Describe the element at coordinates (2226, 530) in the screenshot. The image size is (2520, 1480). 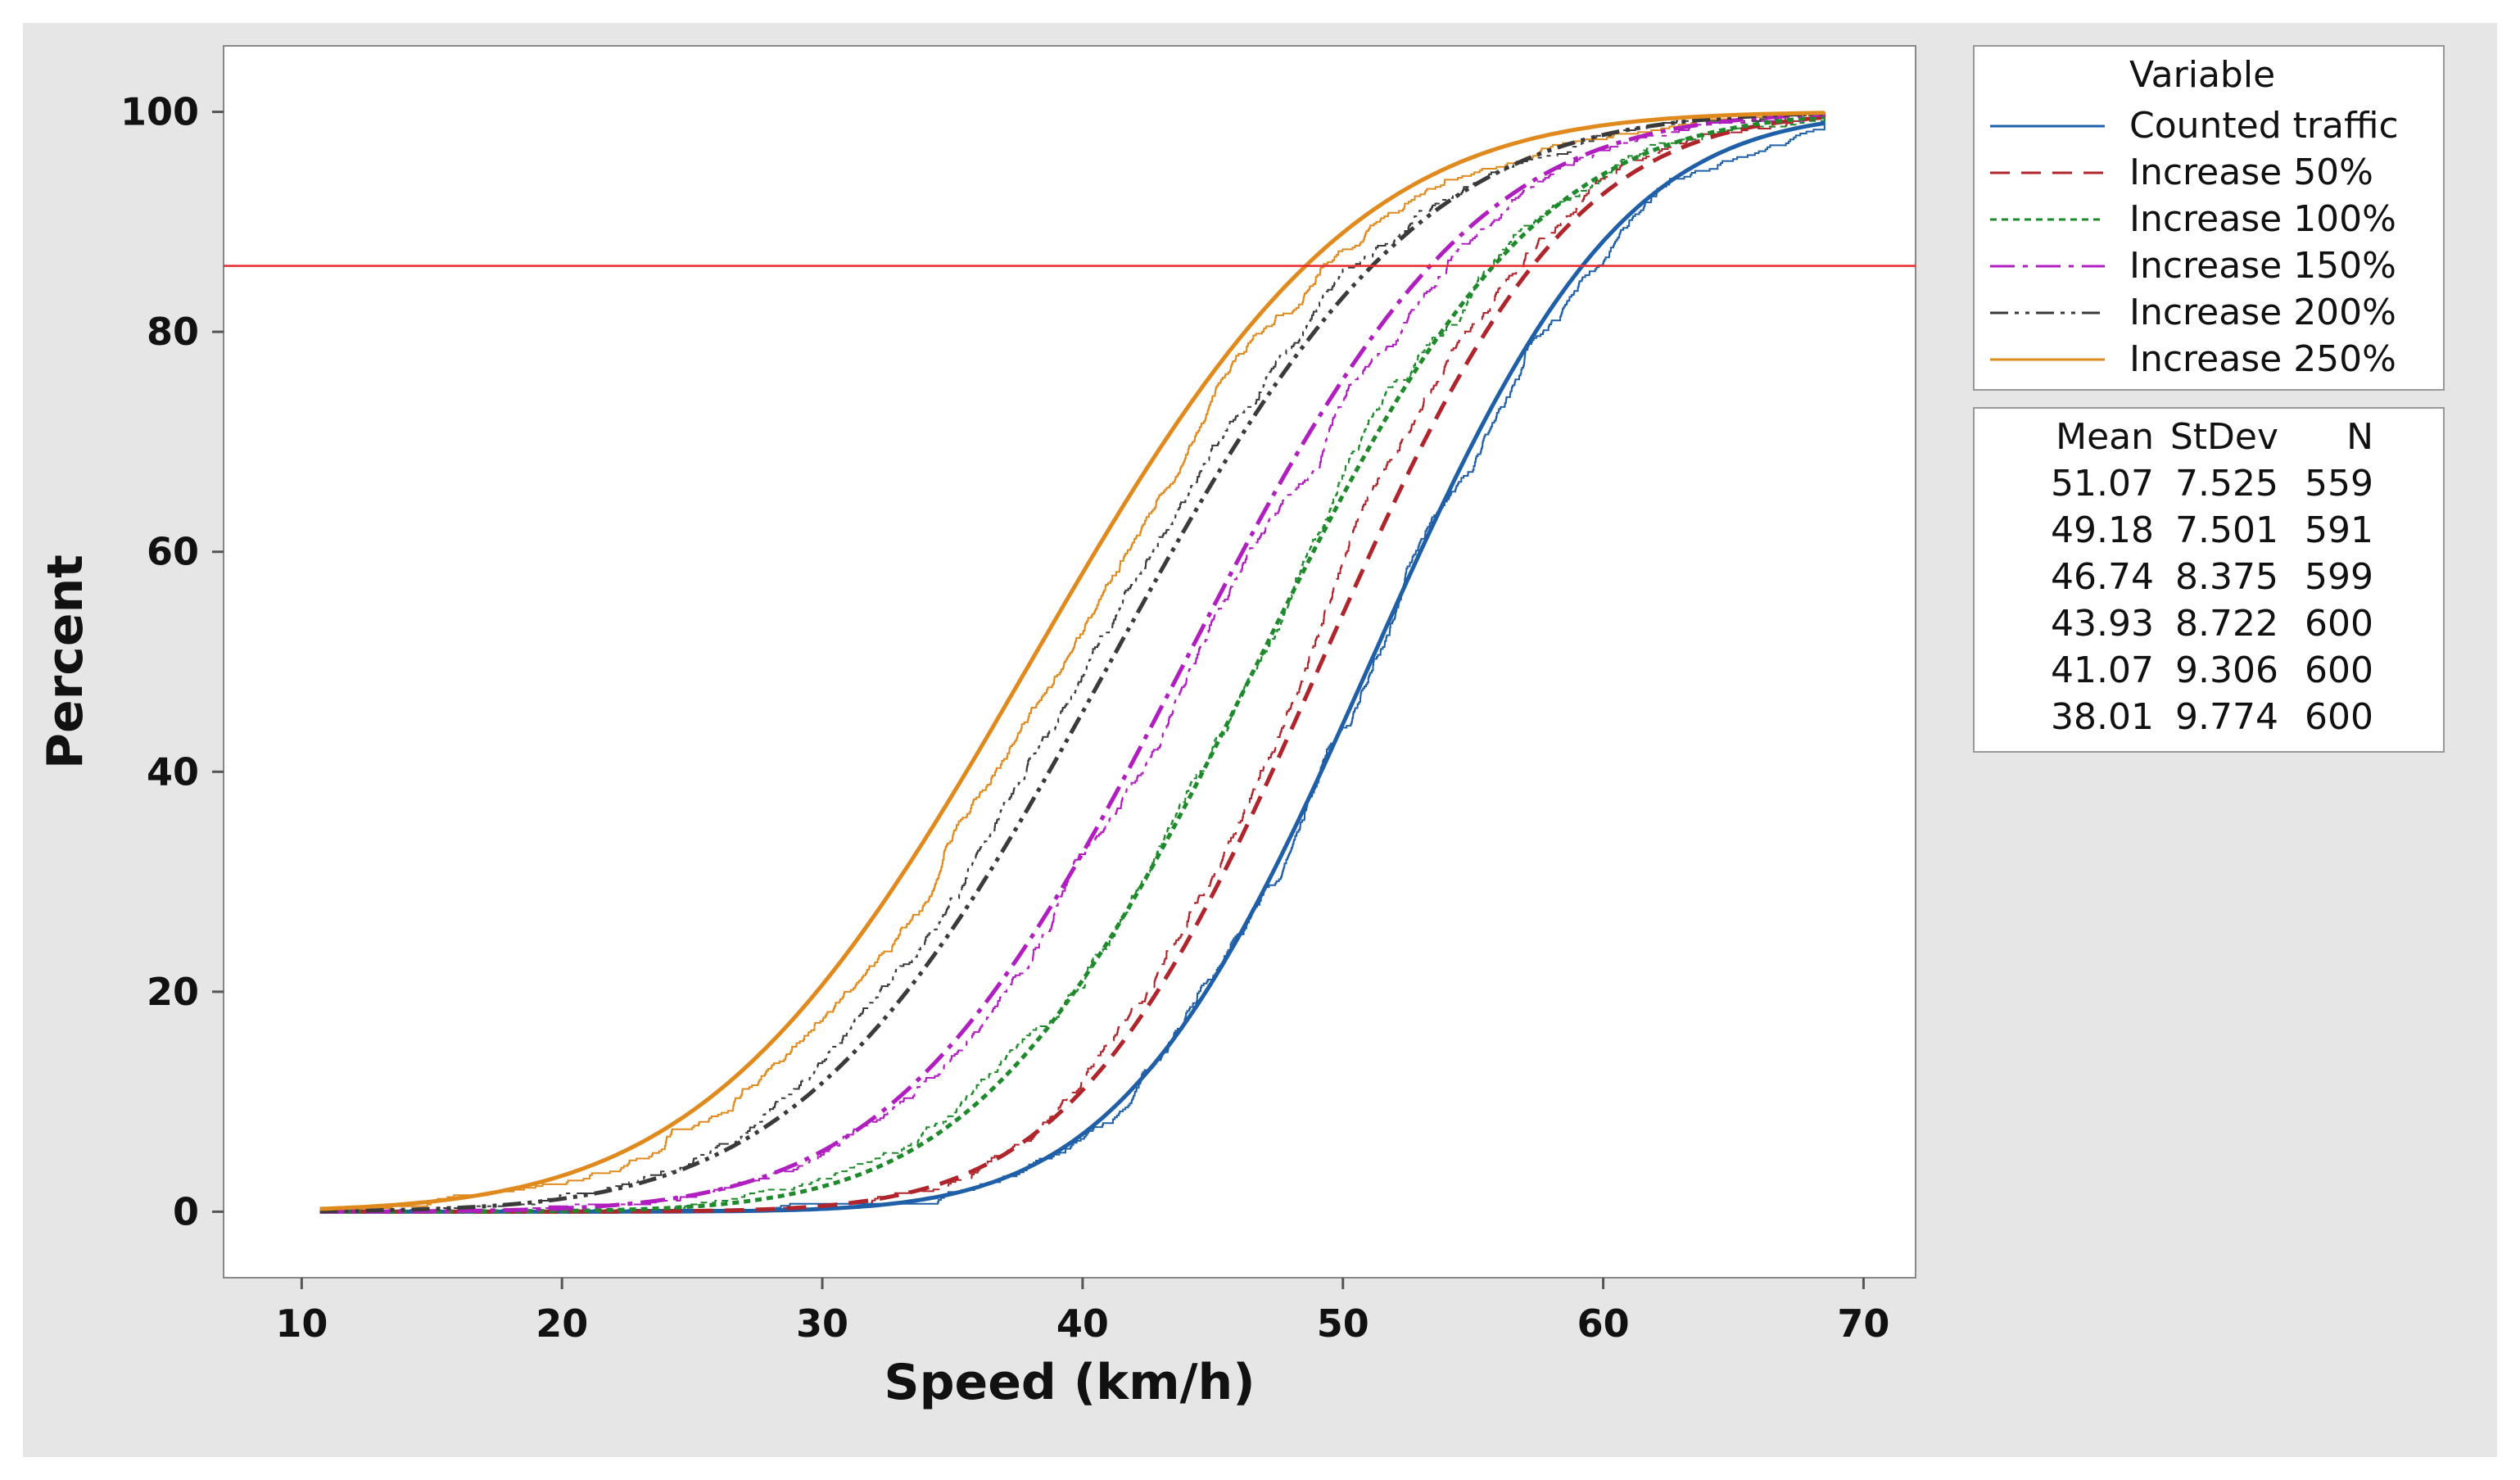
I see `stats-cell: 7.501` at that location.